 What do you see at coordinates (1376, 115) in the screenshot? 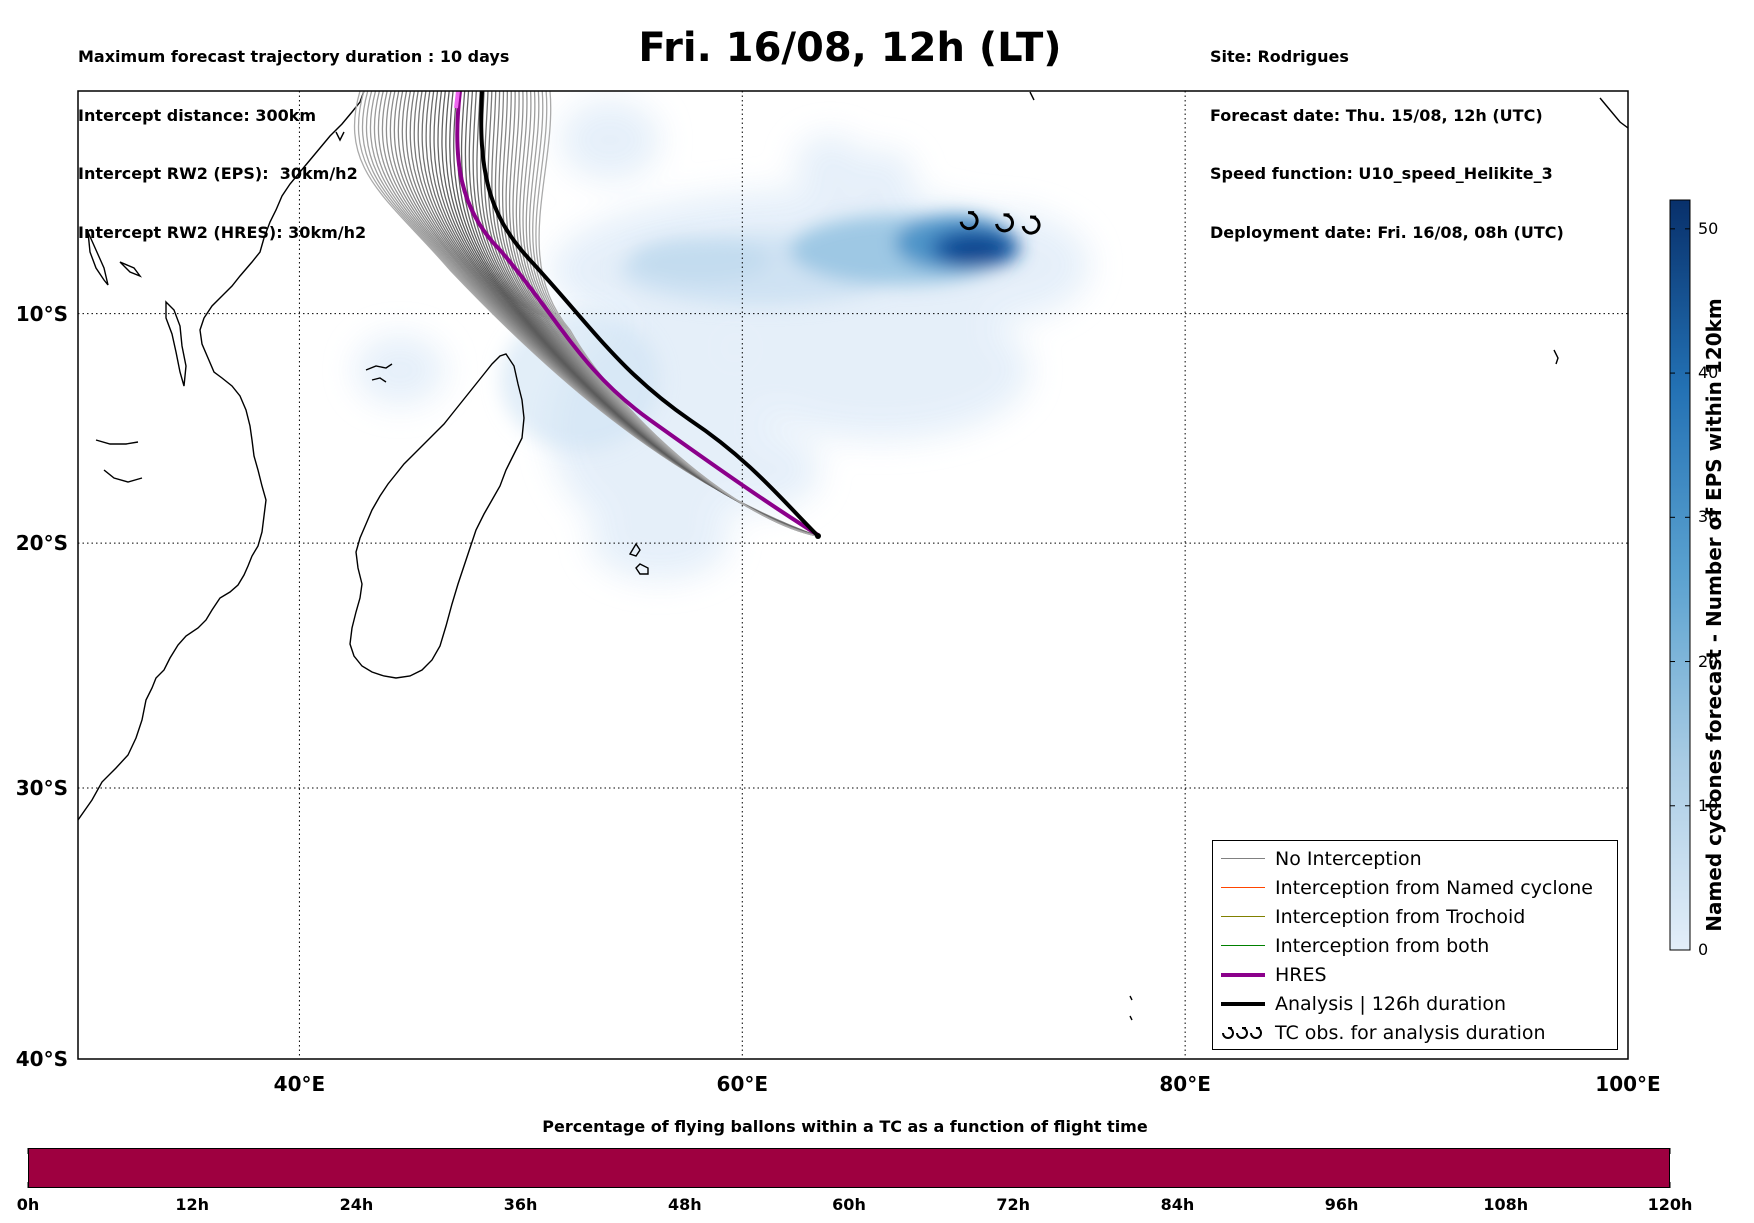
I see `header-right-line: Forecast date: Thu. 15/08, 12h (UTC)` at bounding box center [1376, 115].